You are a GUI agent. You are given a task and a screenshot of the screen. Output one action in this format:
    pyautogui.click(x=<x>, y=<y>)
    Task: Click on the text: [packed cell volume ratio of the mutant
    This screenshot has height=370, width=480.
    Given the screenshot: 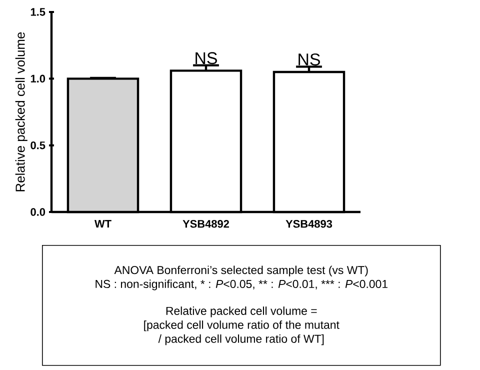 What is the action you would take?
    pyautogui.click(x=242, y=326)
    